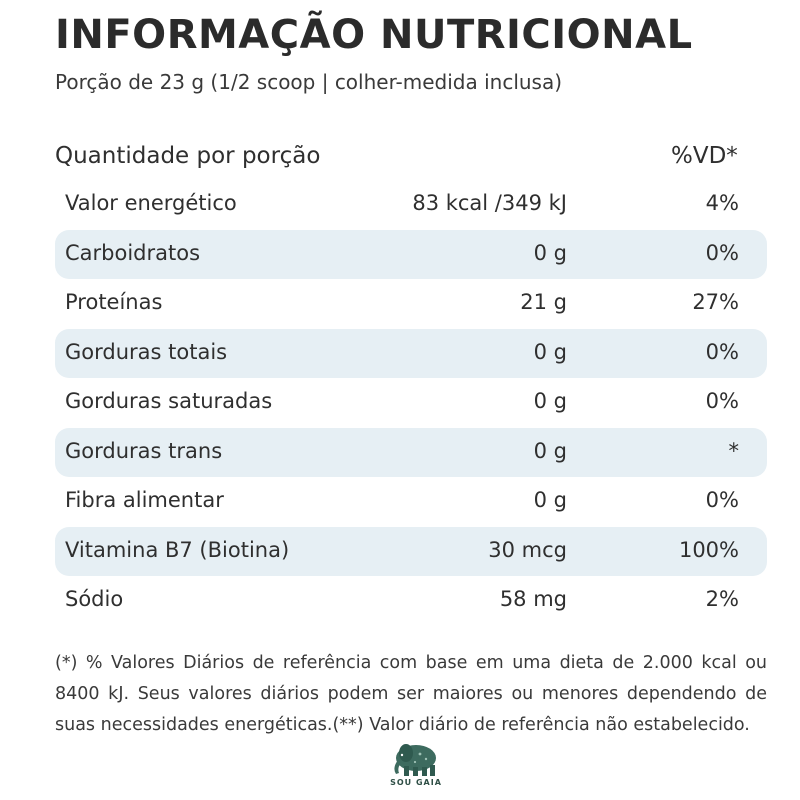 This screenshot has width=800, height=800. What do you see at coordinates (543, 302) in the screenshot?
I see `nutrient-amount: 21 g` at bounding box center [543, 302].